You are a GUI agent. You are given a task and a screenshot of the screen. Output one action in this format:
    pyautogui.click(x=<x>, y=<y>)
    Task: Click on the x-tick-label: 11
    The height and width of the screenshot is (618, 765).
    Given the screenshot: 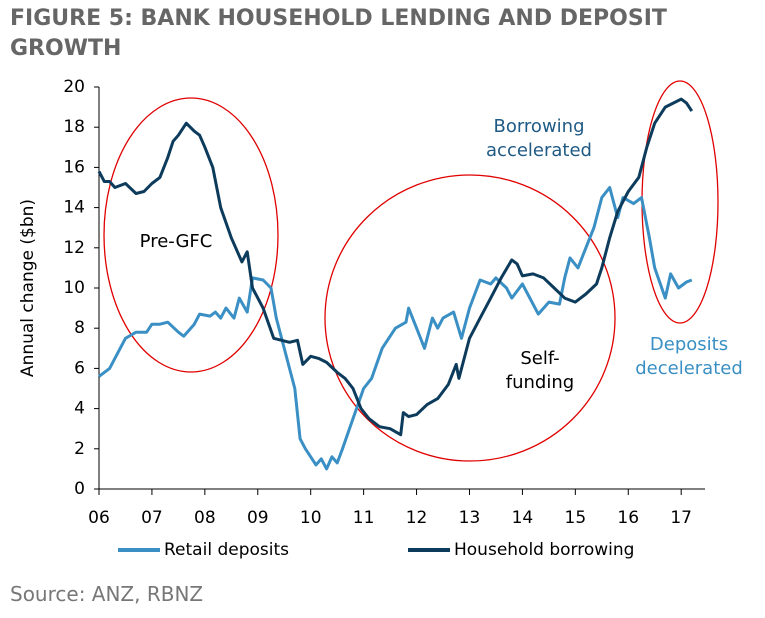 What is the action you would take?
    pyautogui.click(x=364, y=518)
    